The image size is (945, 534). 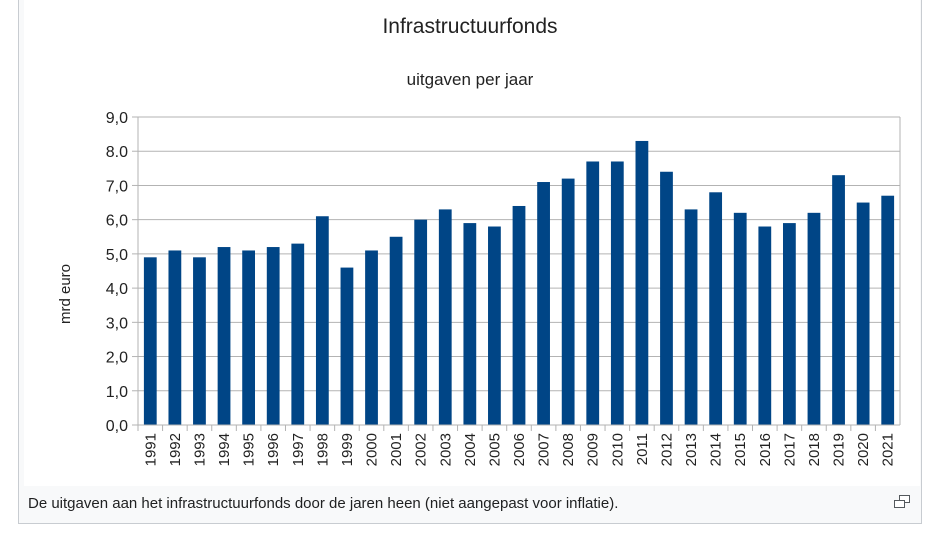 What do you see at coordinates (65, 294) in the screenshot?
I see `y-axis-label: mrd euro` at bounding box center [65, 294].